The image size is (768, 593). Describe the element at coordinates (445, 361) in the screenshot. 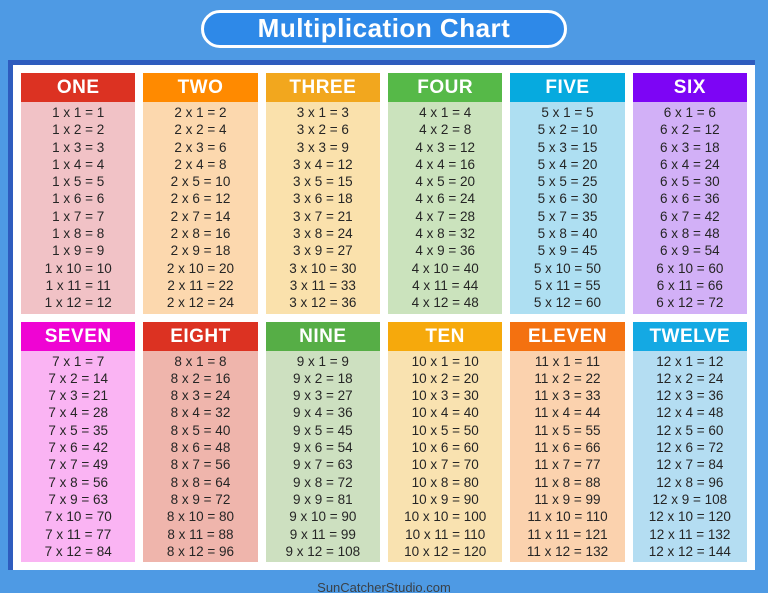

I see `fact-row: 10 x 1 = 10` at that location.